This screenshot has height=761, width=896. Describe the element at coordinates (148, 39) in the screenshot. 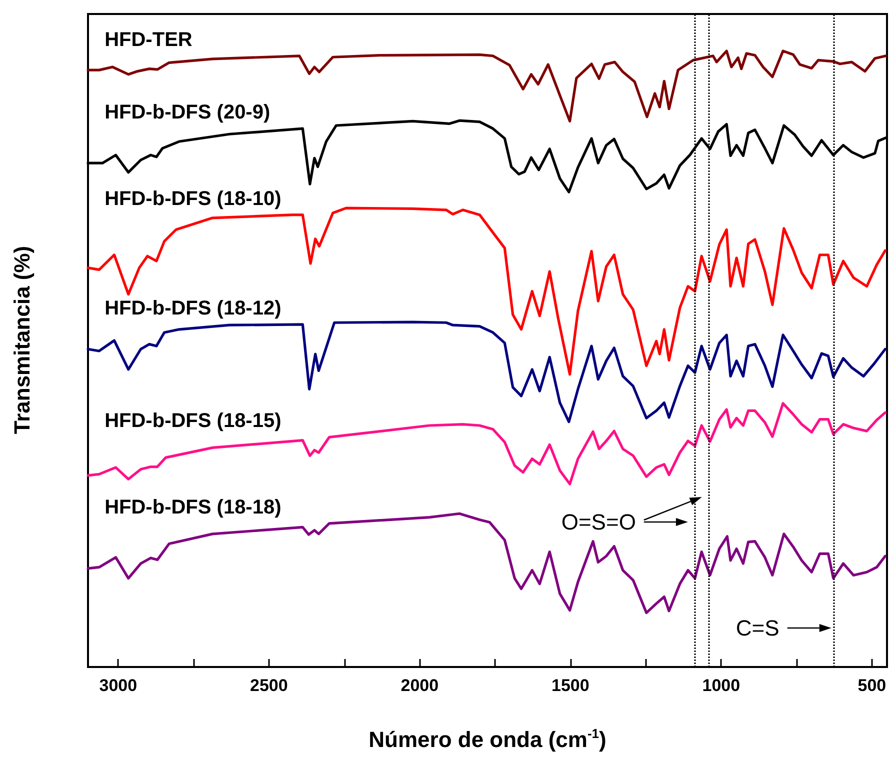

I see `series-label: HFD-TER` at that location.